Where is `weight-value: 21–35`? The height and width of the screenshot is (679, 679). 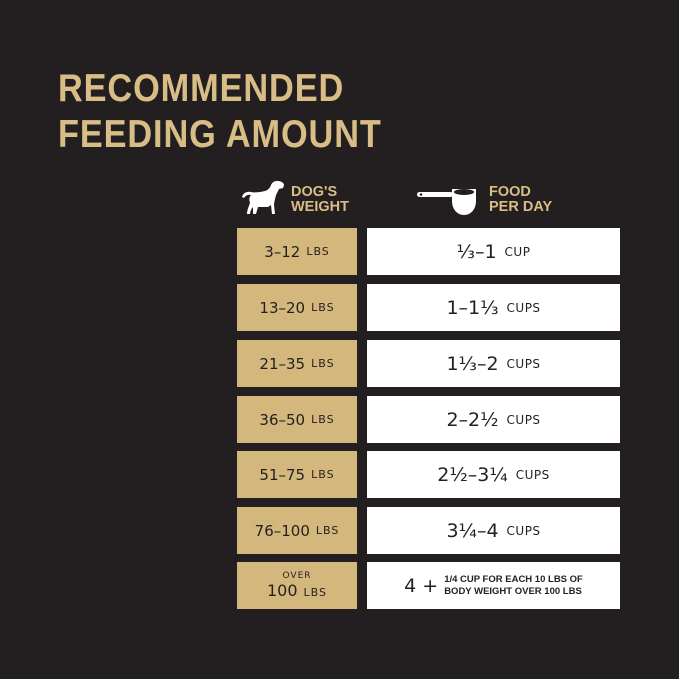
weight-value: 21–35 is located at coordinates (282, 363).